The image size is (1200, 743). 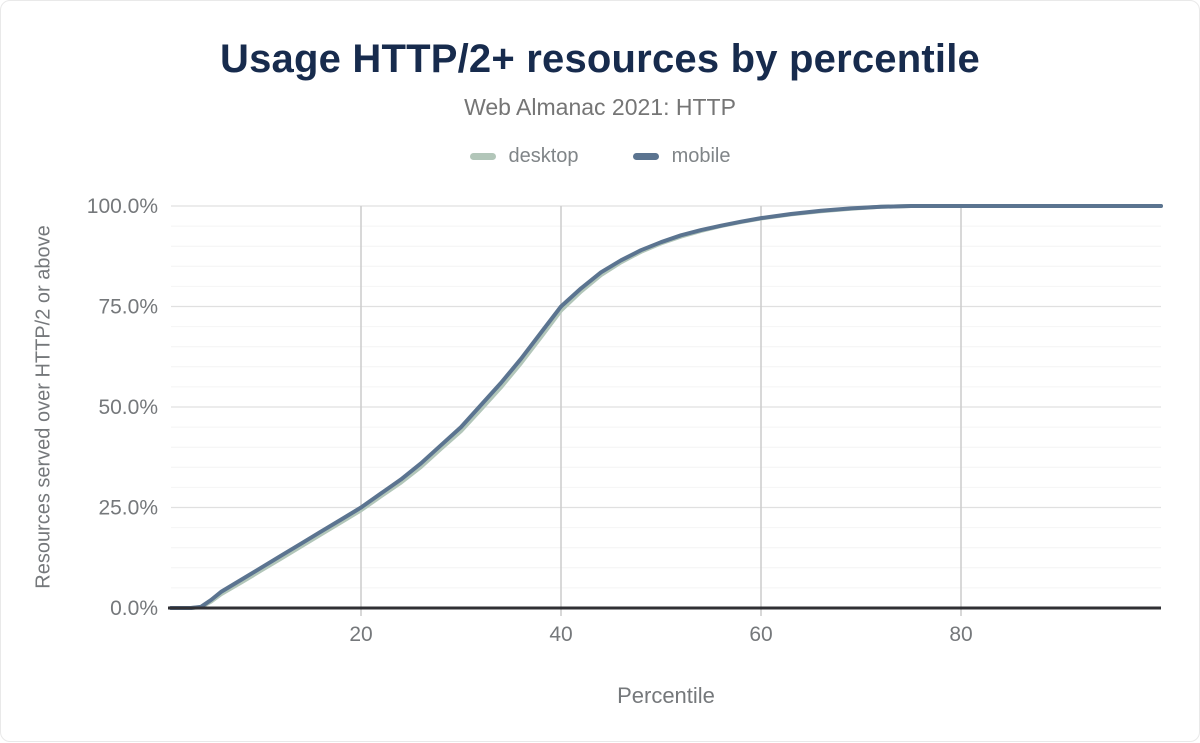 I want to click on legend: desktop mobile, so click(x=600, y=156).